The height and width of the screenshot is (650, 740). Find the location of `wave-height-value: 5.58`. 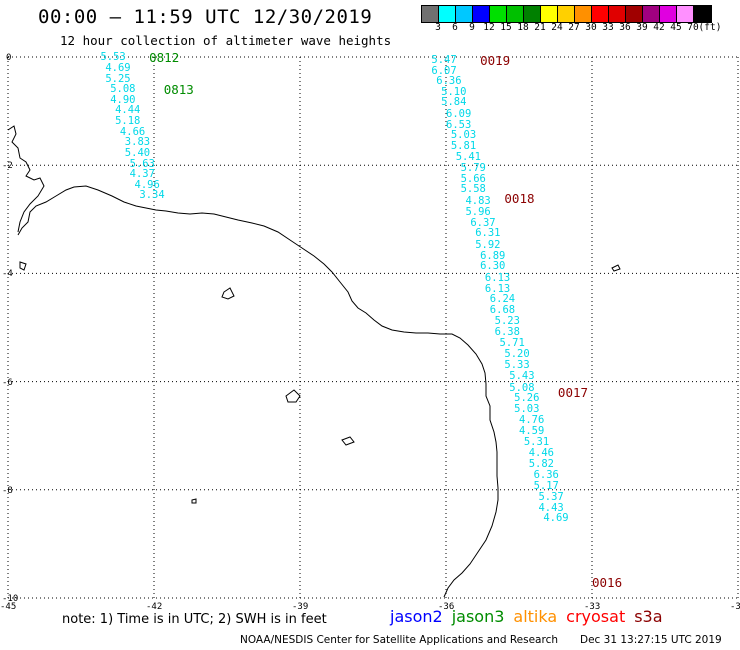

wave-height-value: 5.58 is located at coordinates (473, 189).